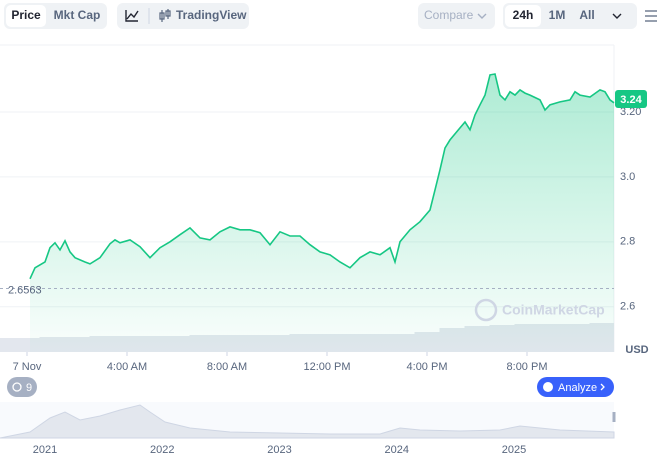 The image size is (660, 463). I want to click on y-tick-label: 3.0, so click(627, 177).